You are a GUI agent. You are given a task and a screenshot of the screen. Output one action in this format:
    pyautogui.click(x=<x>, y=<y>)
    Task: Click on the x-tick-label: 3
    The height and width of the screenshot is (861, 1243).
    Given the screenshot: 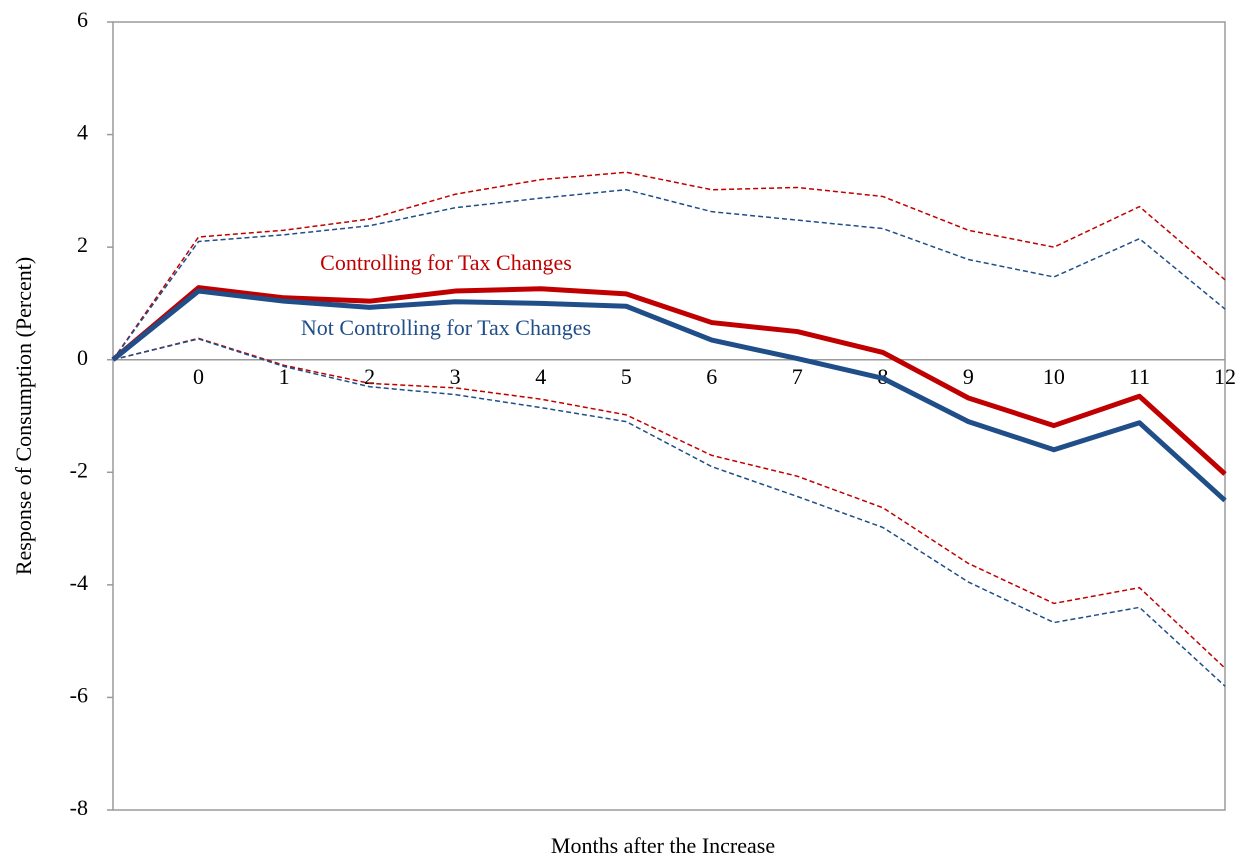 What is the action you would take?
    pyautogui.click(x=455, y=376)
    